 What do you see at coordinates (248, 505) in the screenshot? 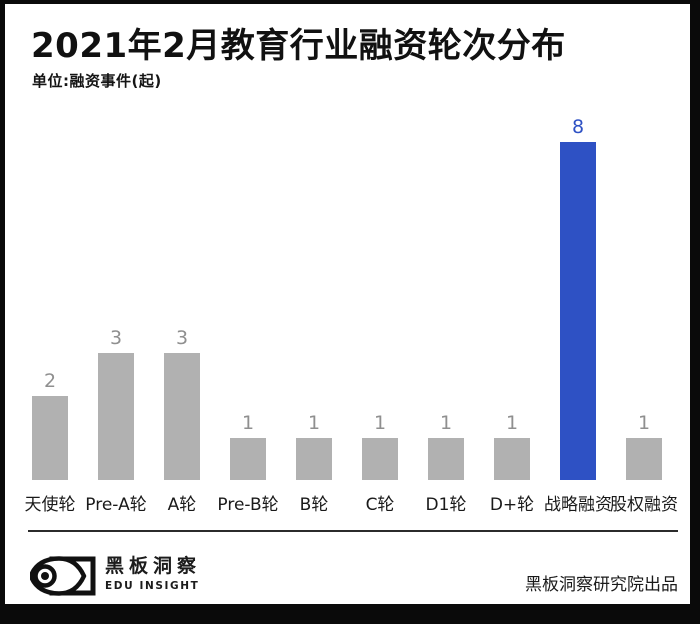
I see `category-label: Pre-B轮` at bounding box center [248, 505].